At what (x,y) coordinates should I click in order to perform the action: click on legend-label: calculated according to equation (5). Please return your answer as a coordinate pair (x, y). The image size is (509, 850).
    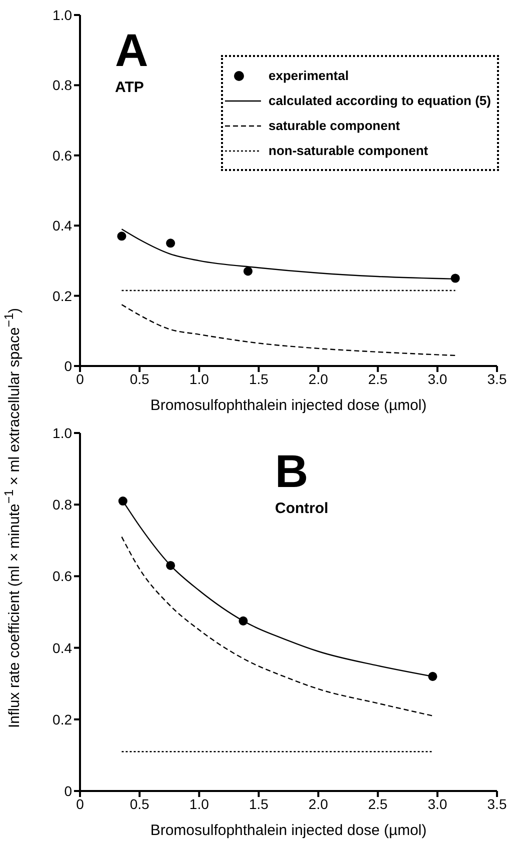
    Looking at the image, I should click on (379, 100).